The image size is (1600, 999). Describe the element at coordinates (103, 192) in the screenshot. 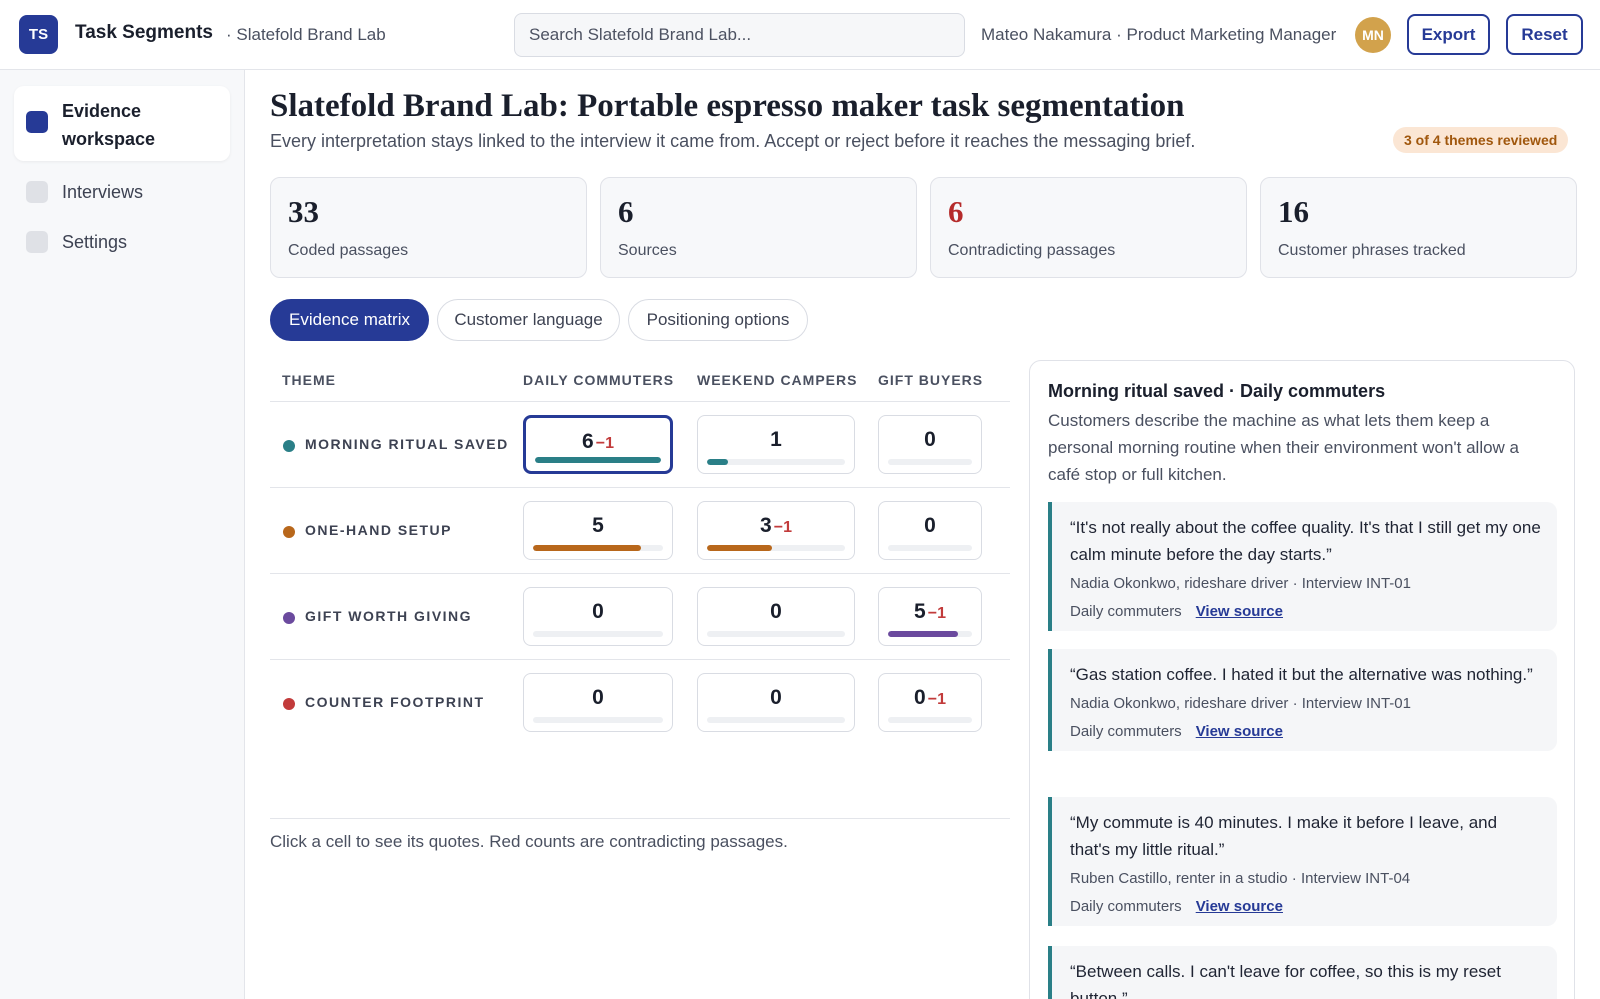

I see `sidebar-item-label: Interviews` at that location.